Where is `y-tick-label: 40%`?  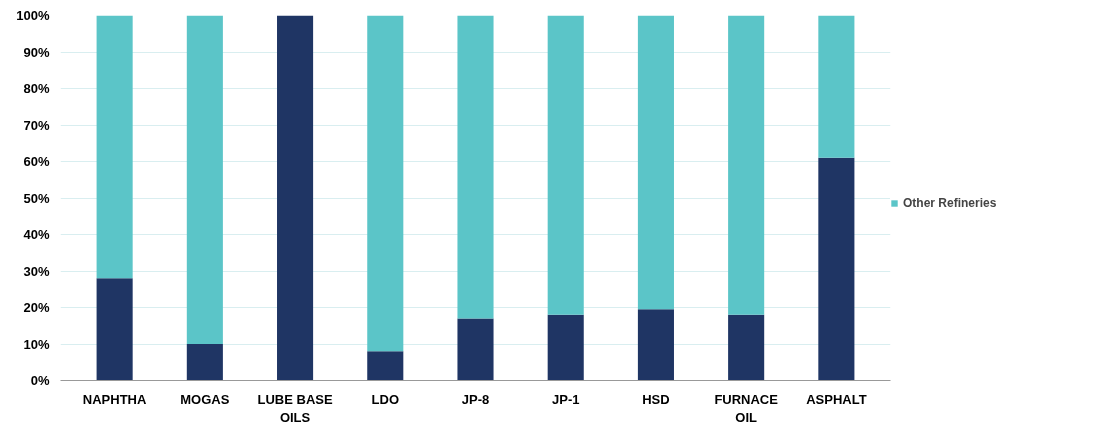 y-tick-label: 40% is located at coordinates (36, 234).